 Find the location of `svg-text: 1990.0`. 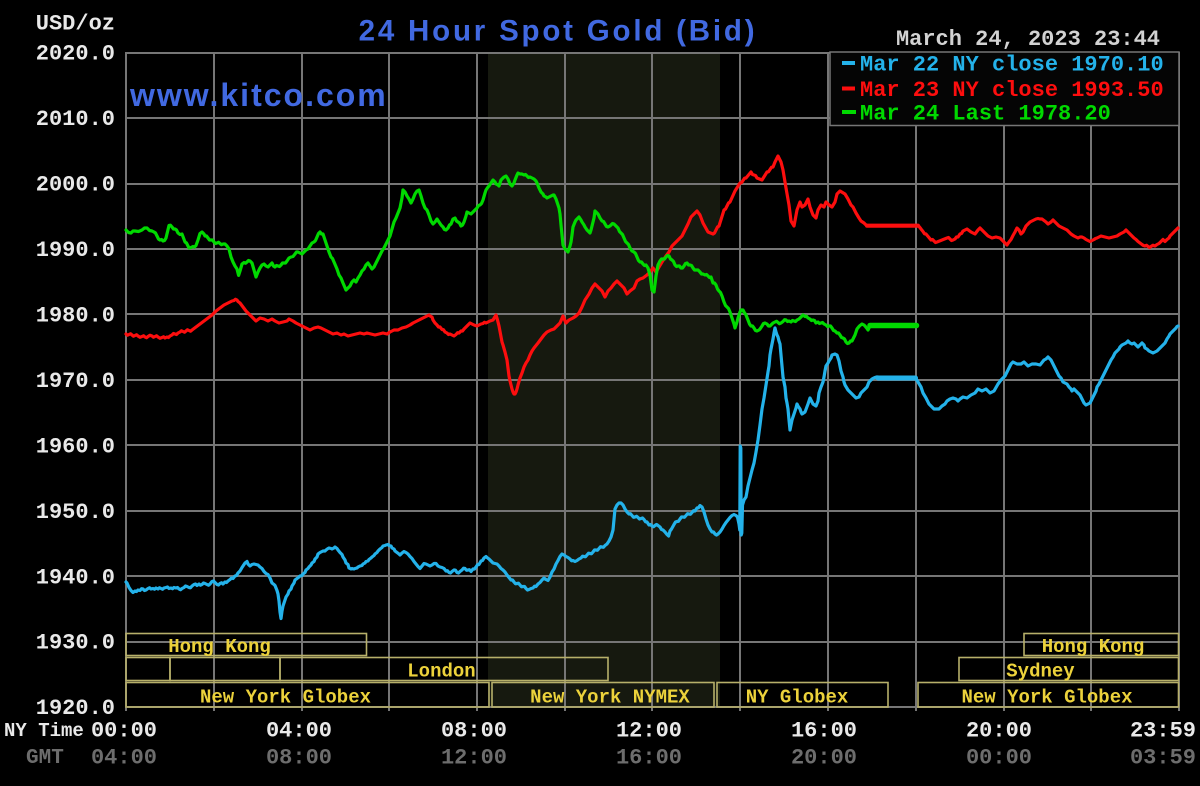

svg-text: 1990.0 is located at coordinates (75, 250).